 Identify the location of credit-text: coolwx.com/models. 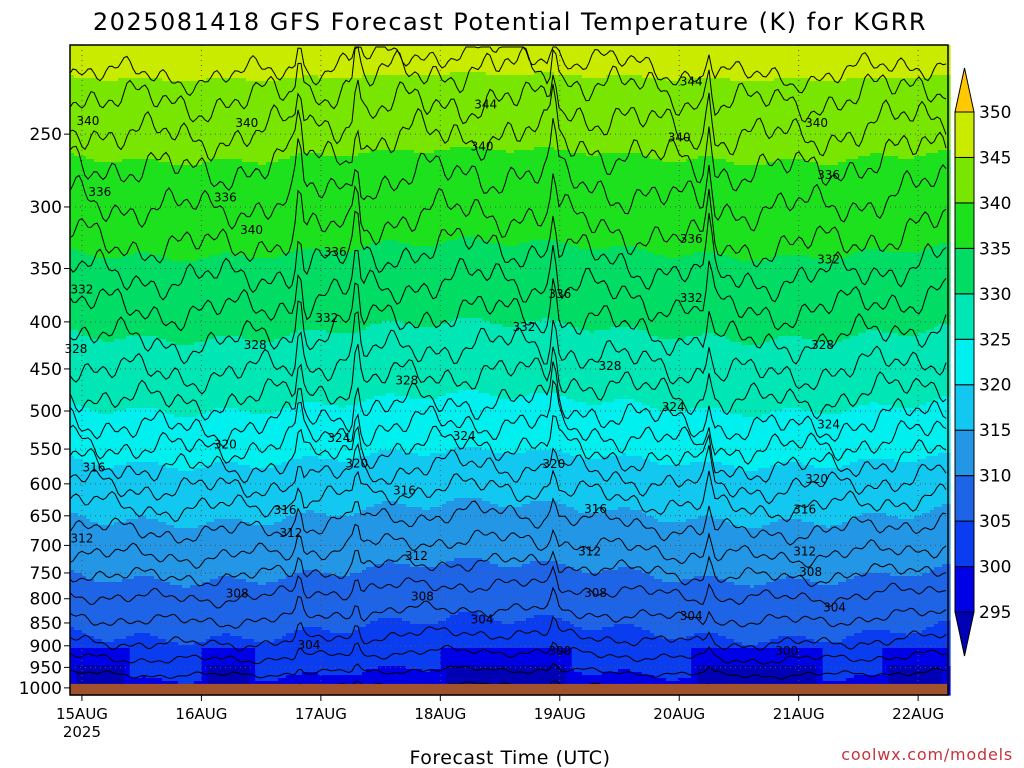
(927, 754).